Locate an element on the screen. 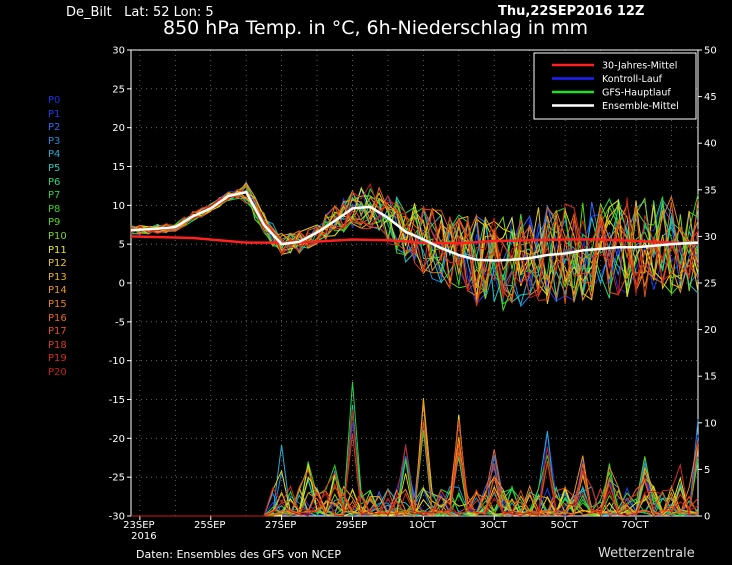 This screenshot has width=732, height=565. y-tick-label-left: 10 is located at coordinates (118, 206).